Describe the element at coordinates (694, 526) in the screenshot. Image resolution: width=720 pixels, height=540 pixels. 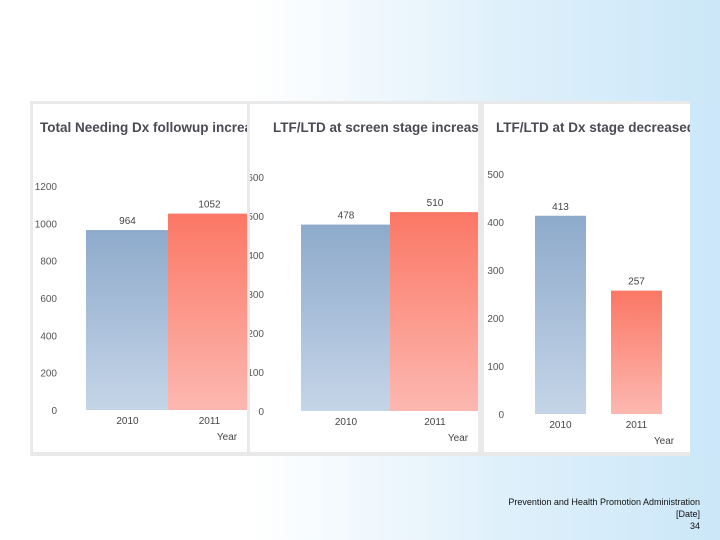
I see `footer-page-number: 34` at that location.